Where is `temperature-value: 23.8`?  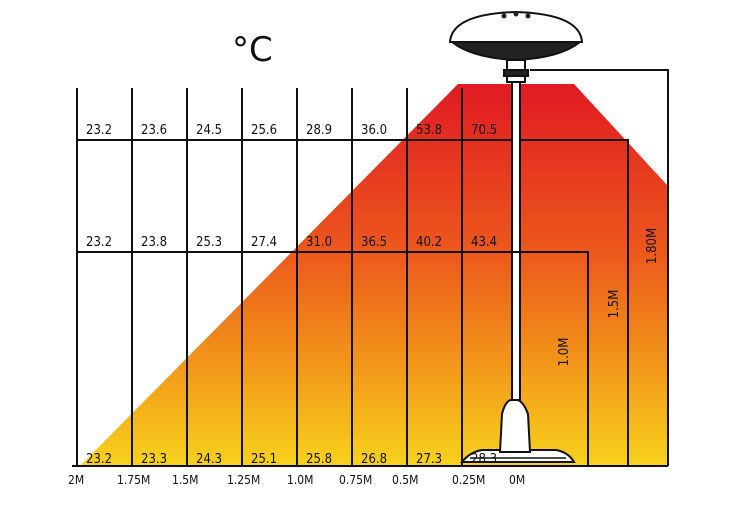 temperature-value: 23.8 is located at coordinates (154, 242).